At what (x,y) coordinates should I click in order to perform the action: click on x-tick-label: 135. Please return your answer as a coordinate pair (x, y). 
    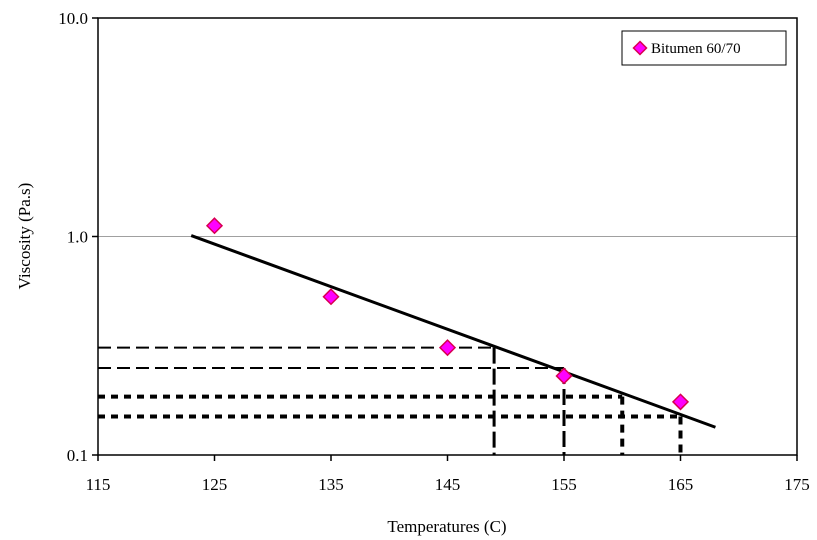
    Looking at the image, I should click on (331, 484).